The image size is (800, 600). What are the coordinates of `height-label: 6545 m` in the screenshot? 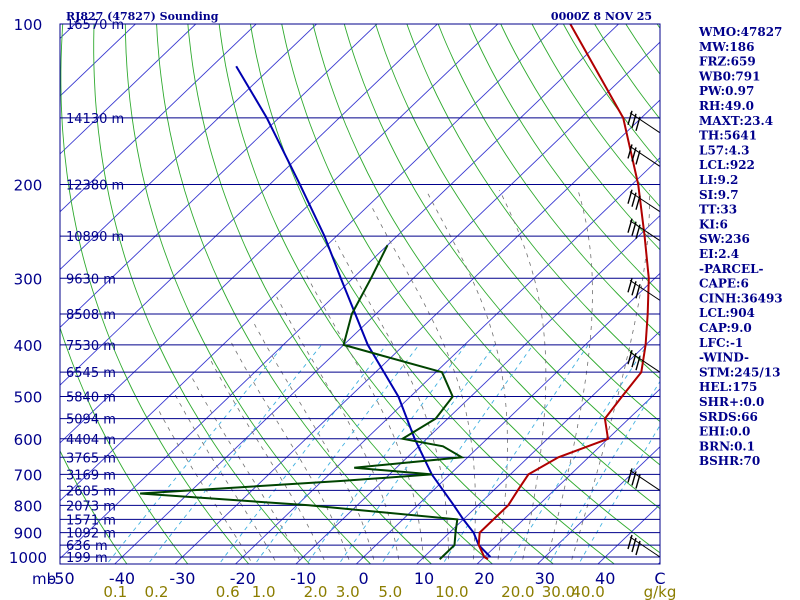 It's located at (91, 373).